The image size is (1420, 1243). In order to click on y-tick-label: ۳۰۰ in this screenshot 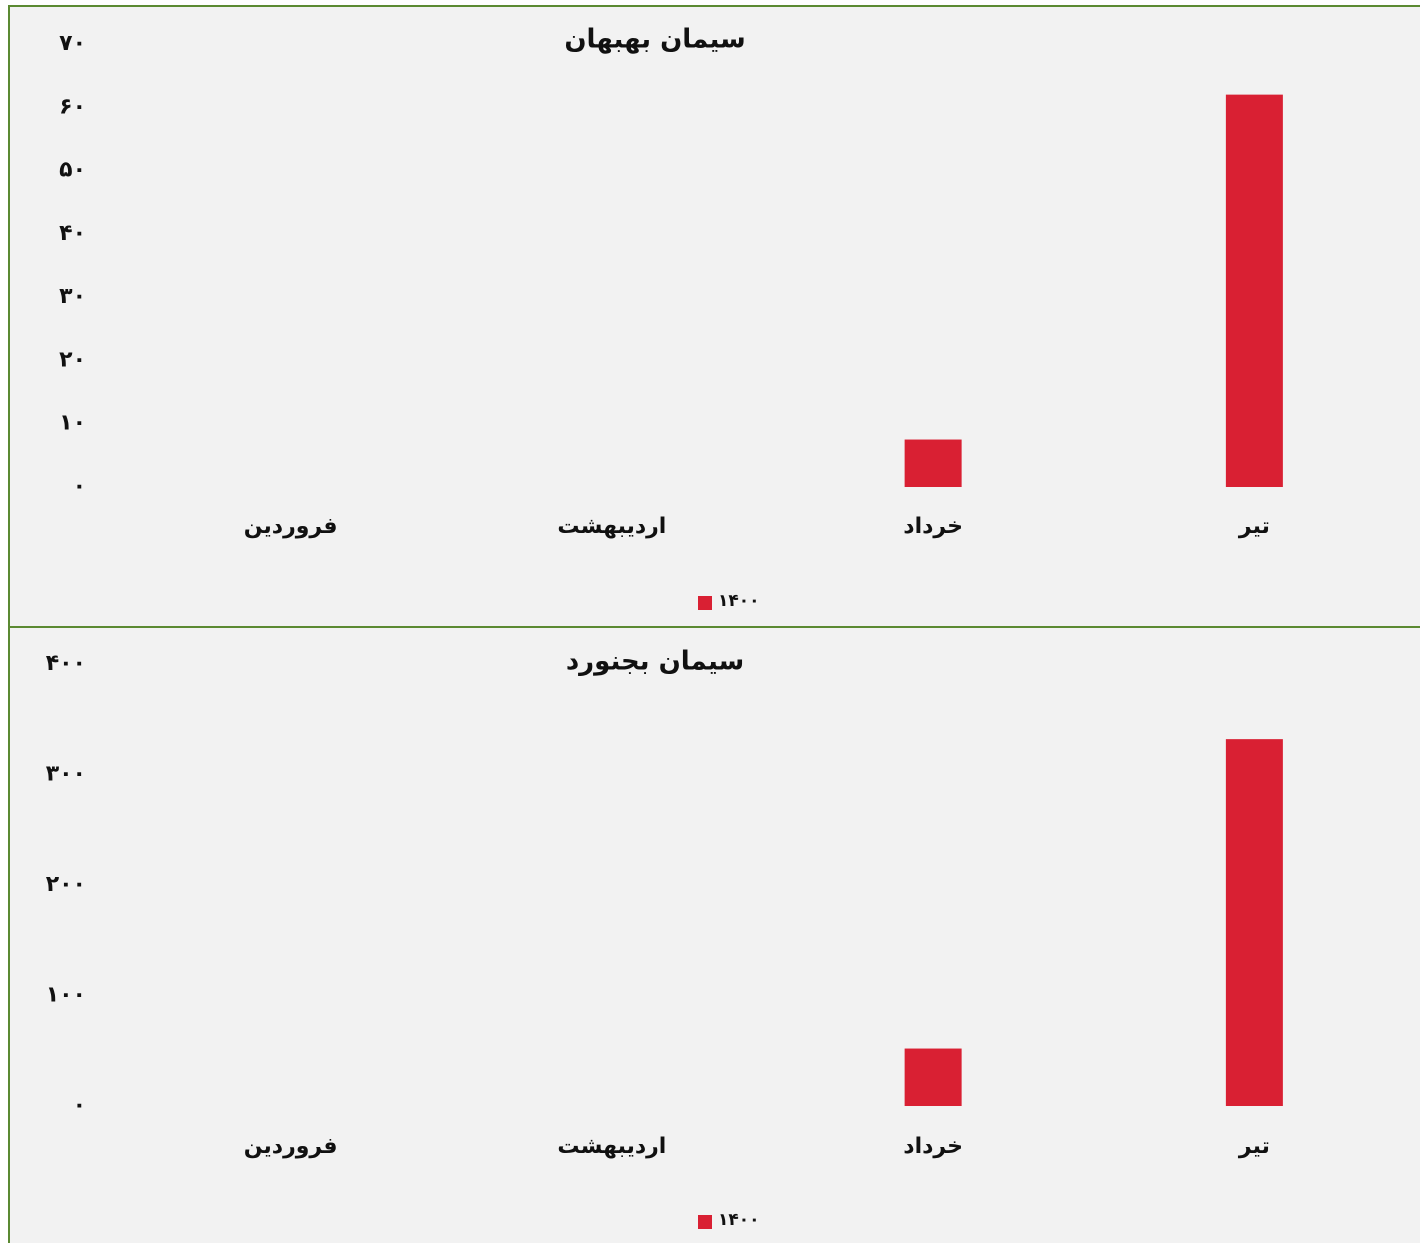, I will do `click(66, 774)`.